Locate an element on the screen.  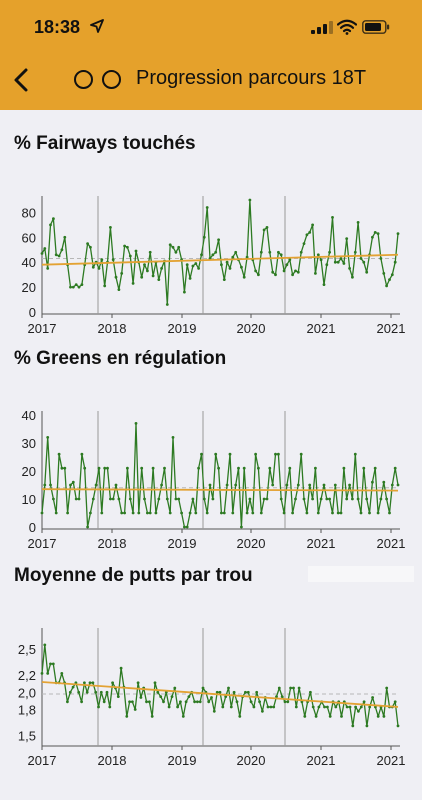
y-tick-label: 60 is located at coordinates (29, 237).